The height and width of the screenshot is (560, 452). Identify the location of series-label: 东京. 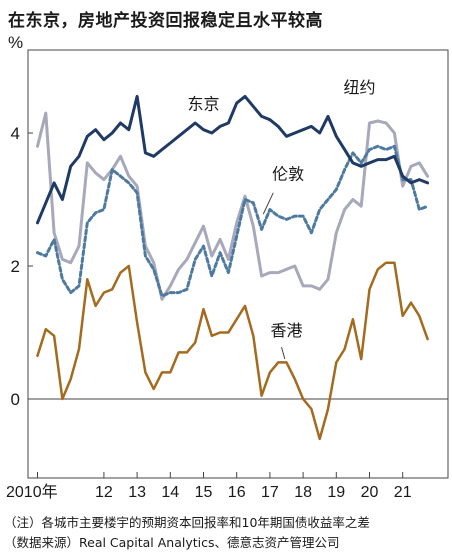
(203, 104).